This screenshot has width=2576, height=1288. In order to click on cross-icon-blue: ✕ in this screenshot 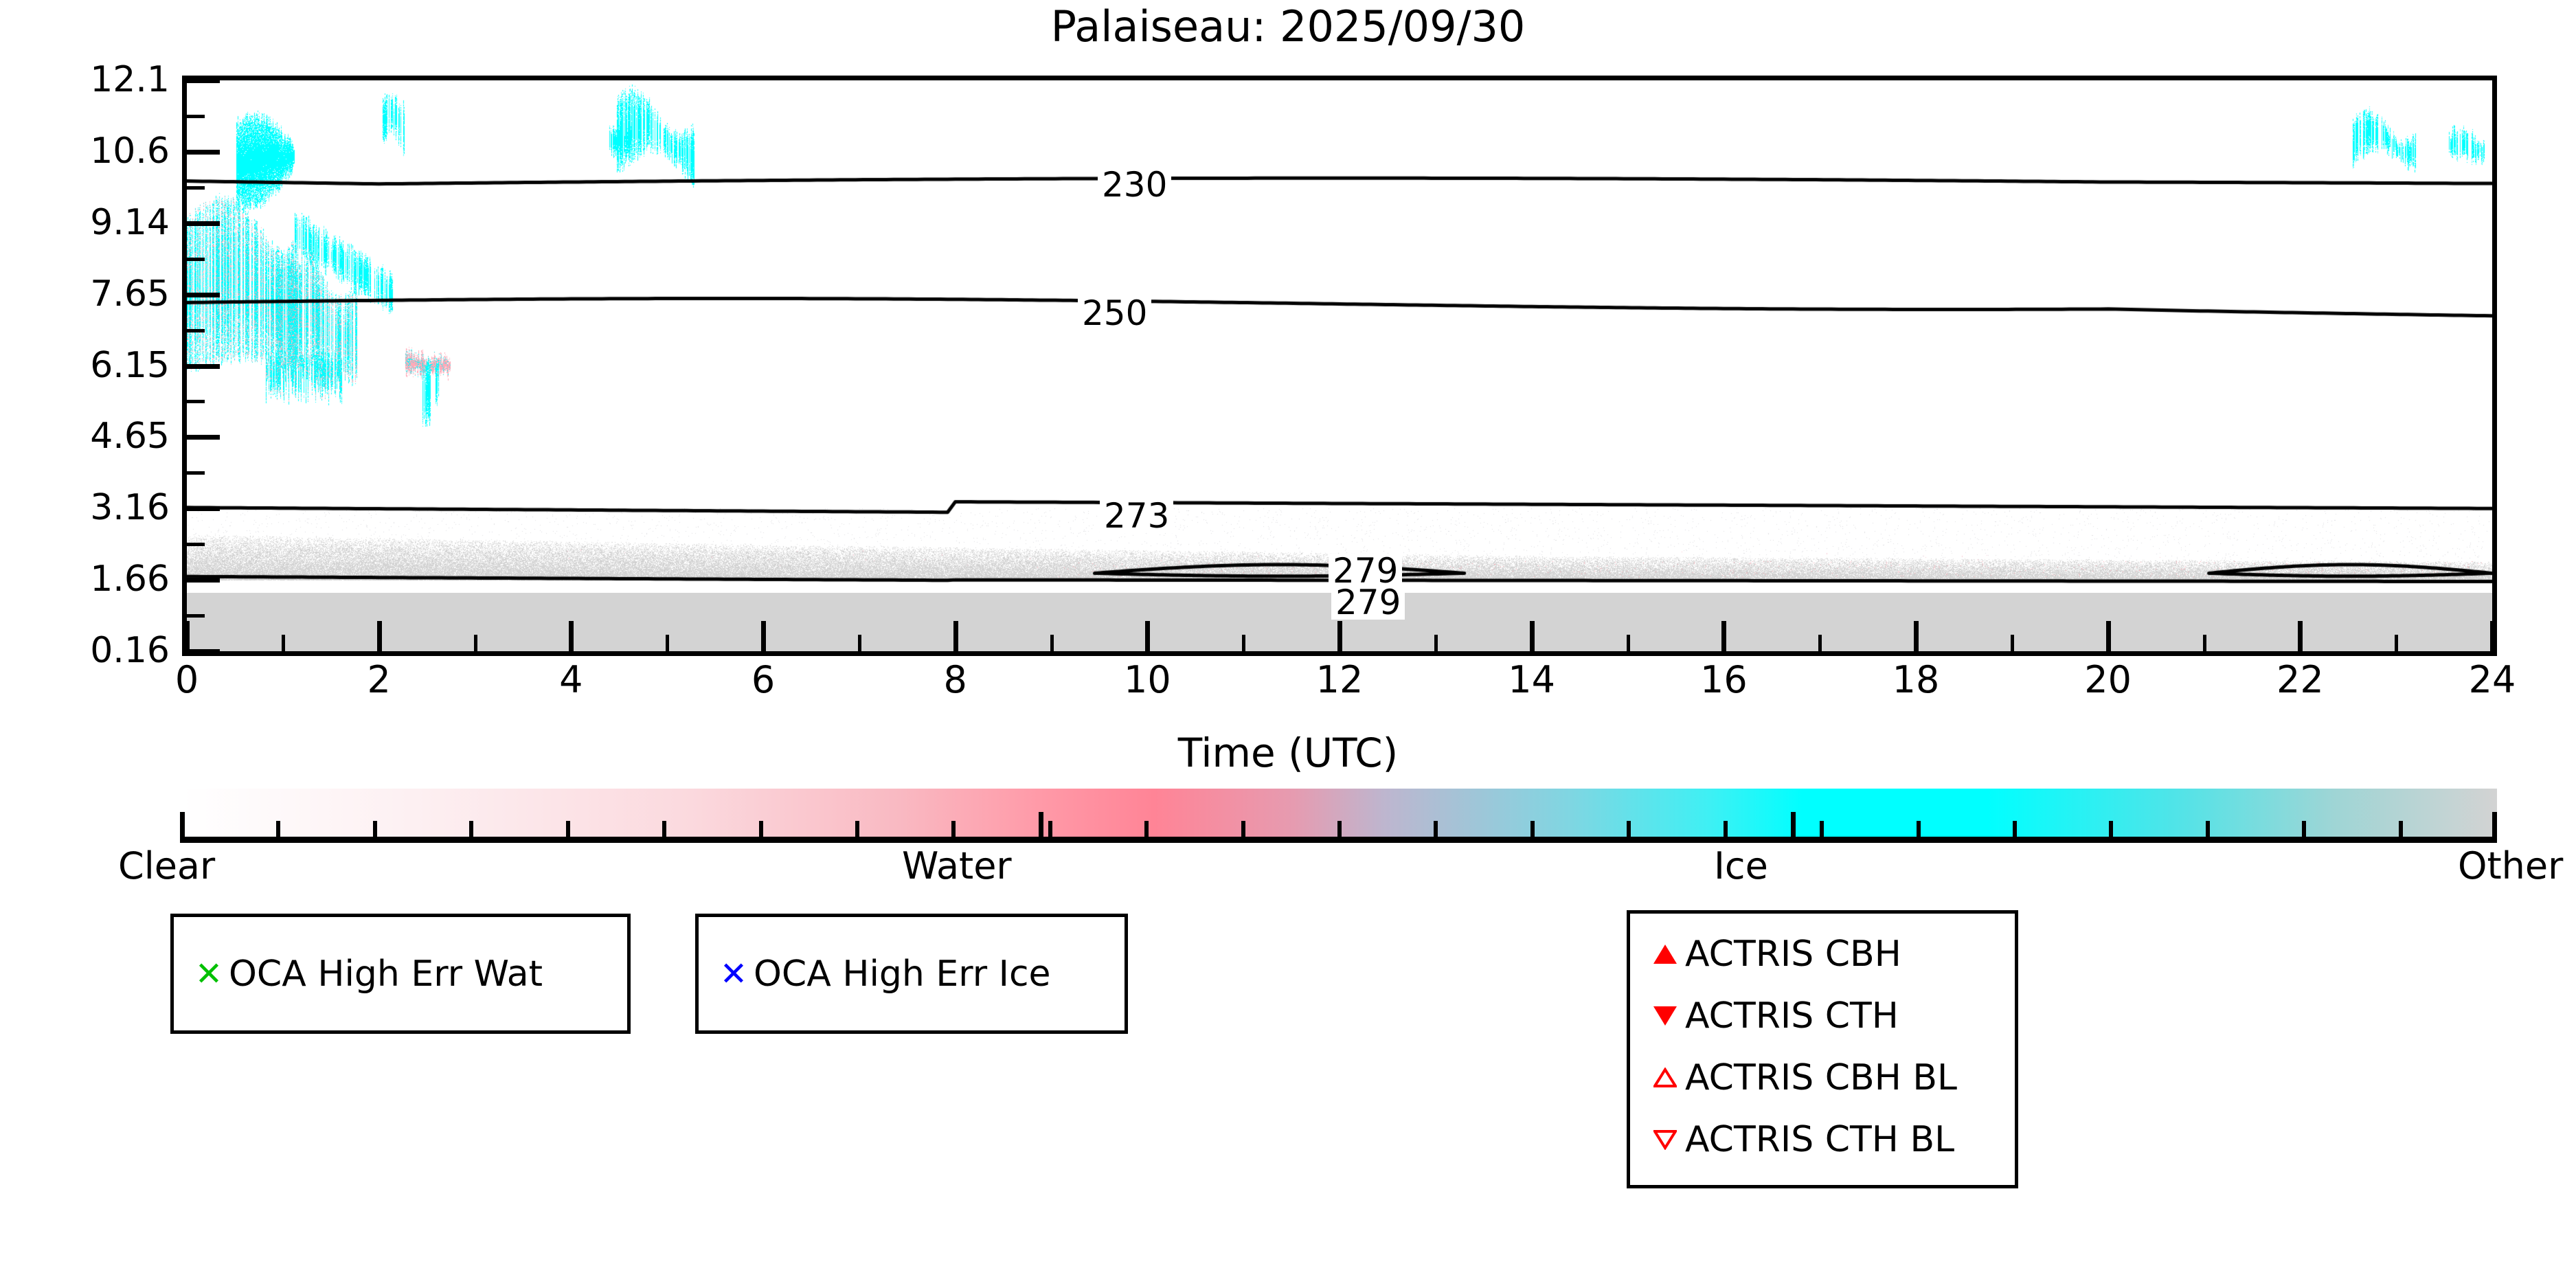, I will do `click(733, 973)`.